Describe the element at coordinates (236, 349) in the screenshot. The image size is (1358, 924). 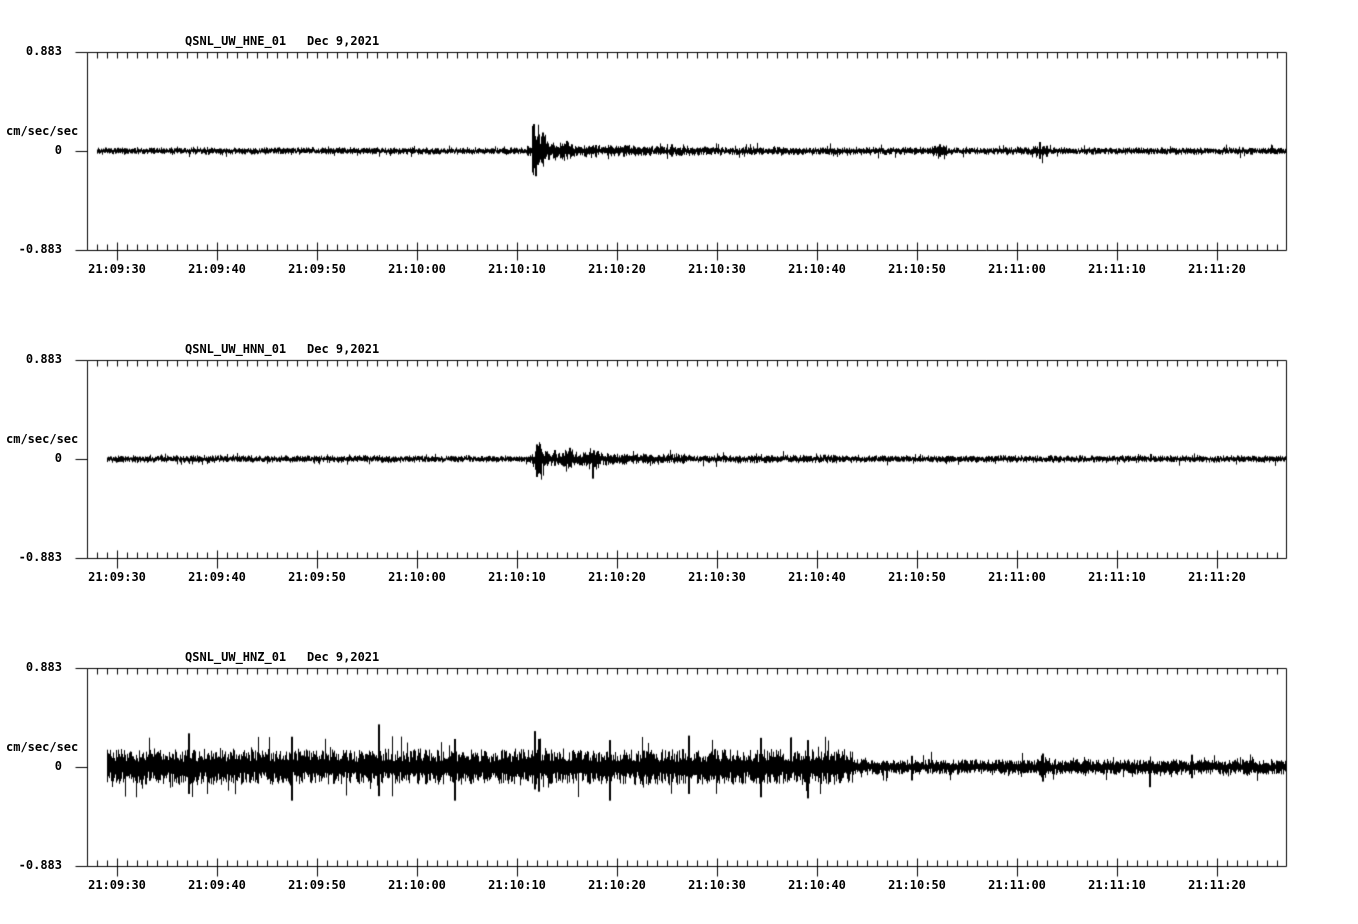
I see `panel-title-station-channel: QSNL_UW_HNN_01` at that location.